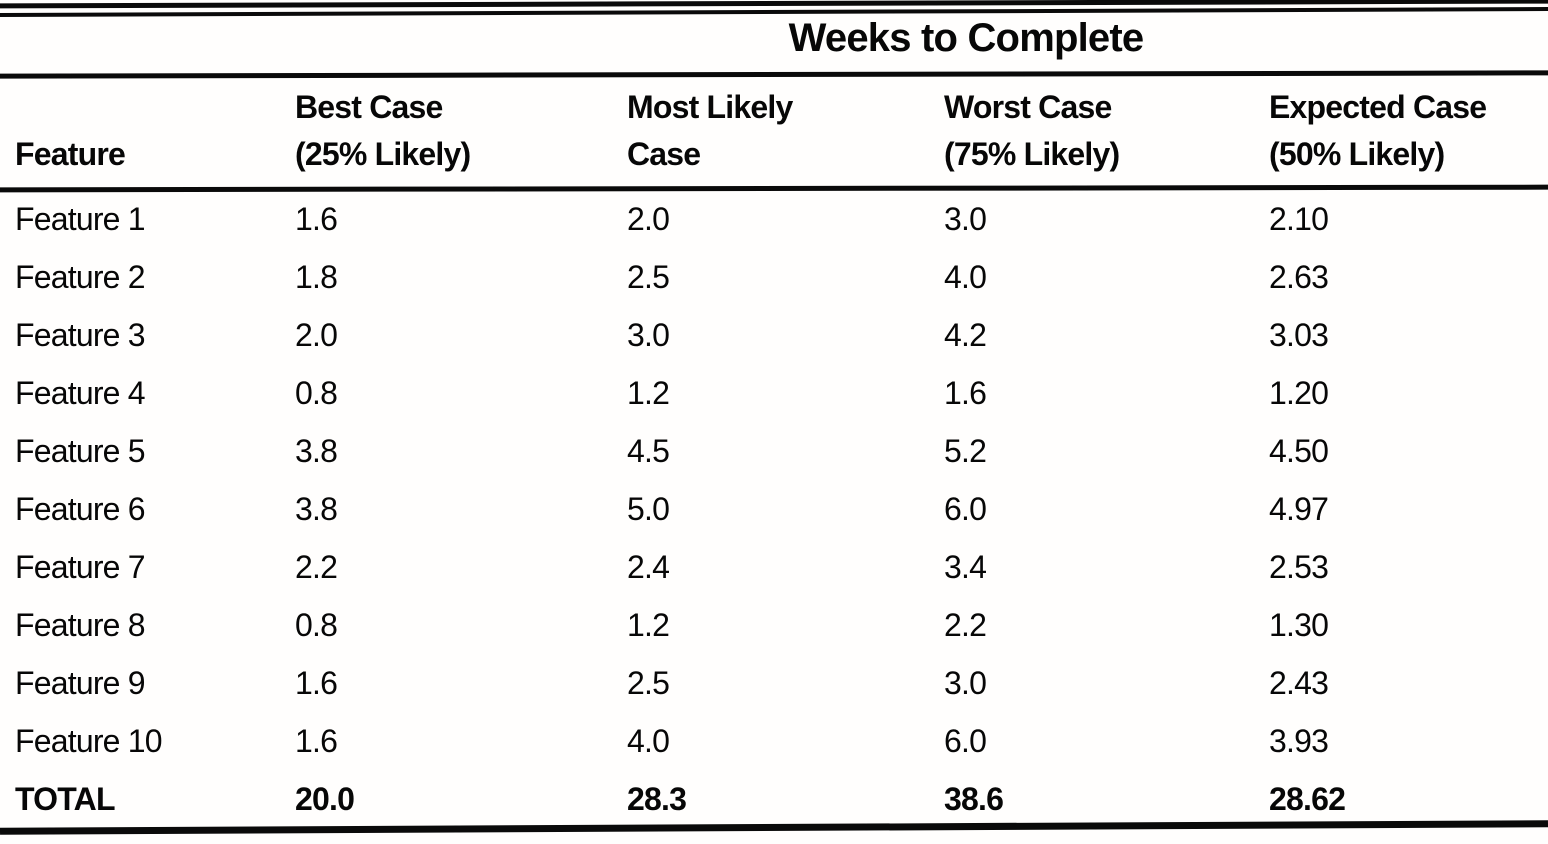  I want to click on column-header-most-likely: Most Likely Case, so click(785, 131).